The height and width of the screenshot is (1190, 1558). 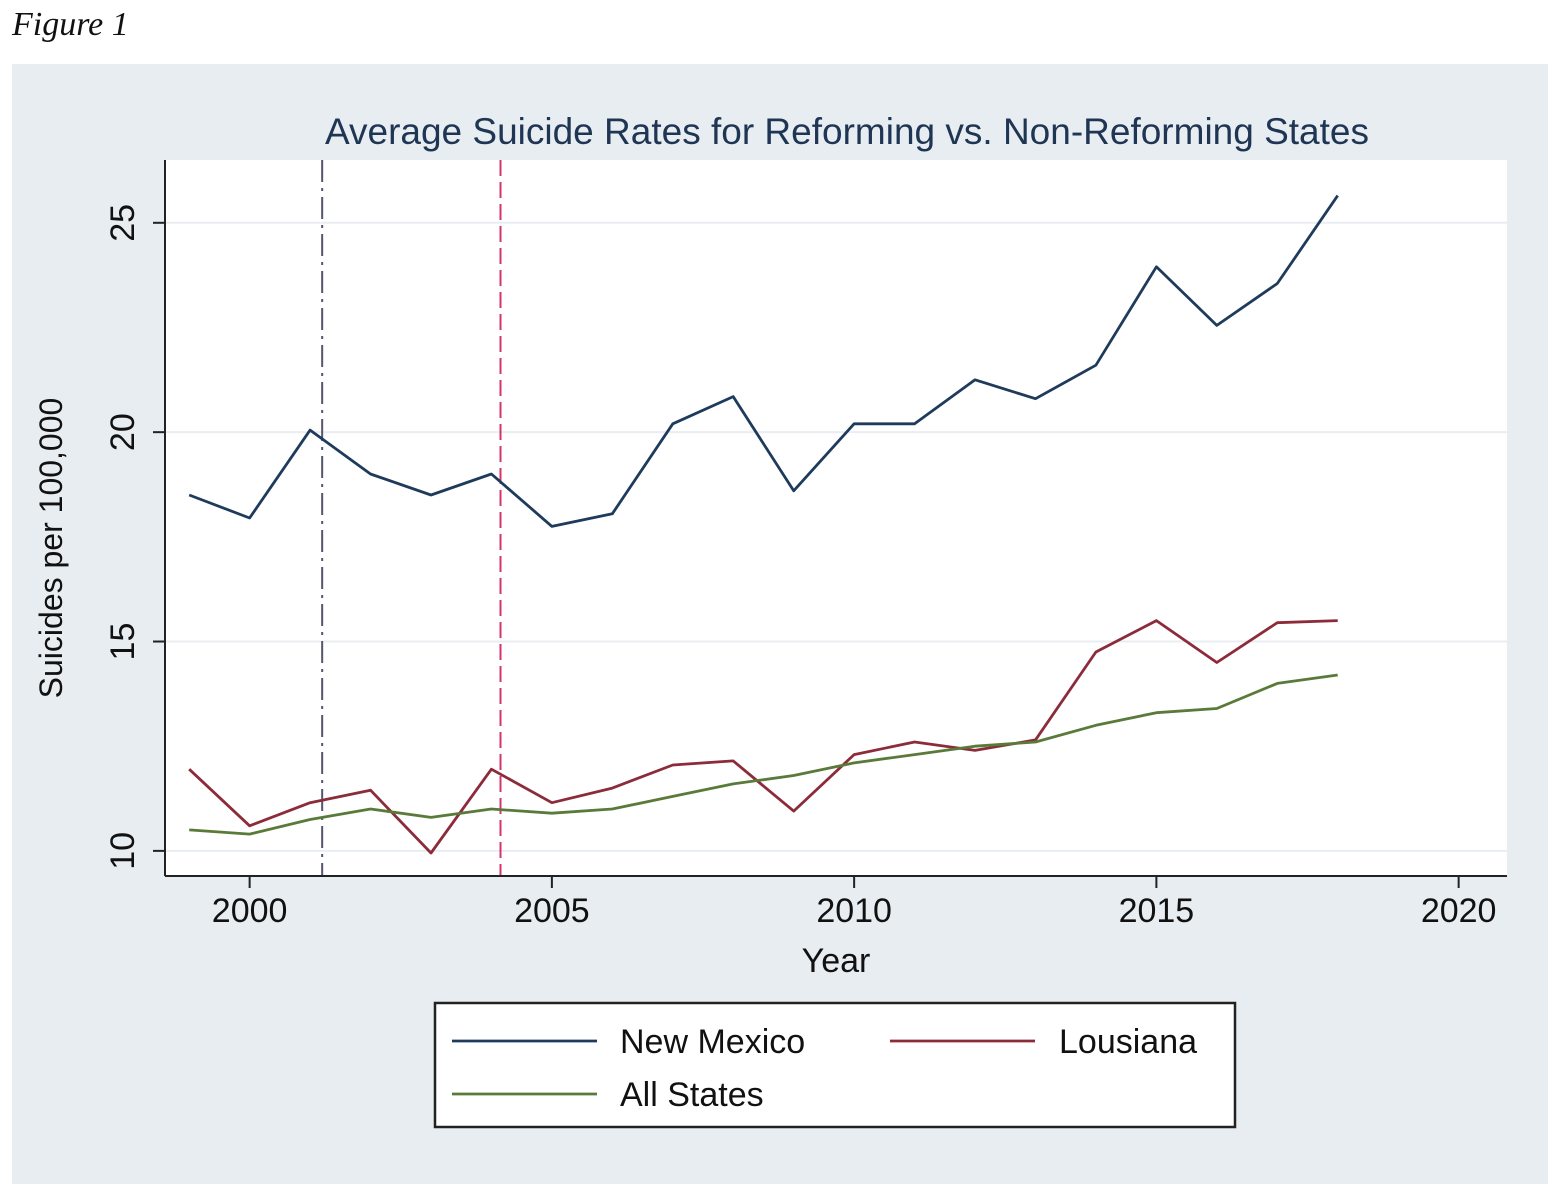 I want to click on legend: New Mexico Lousiana All States, so click(x=835, y=1065).